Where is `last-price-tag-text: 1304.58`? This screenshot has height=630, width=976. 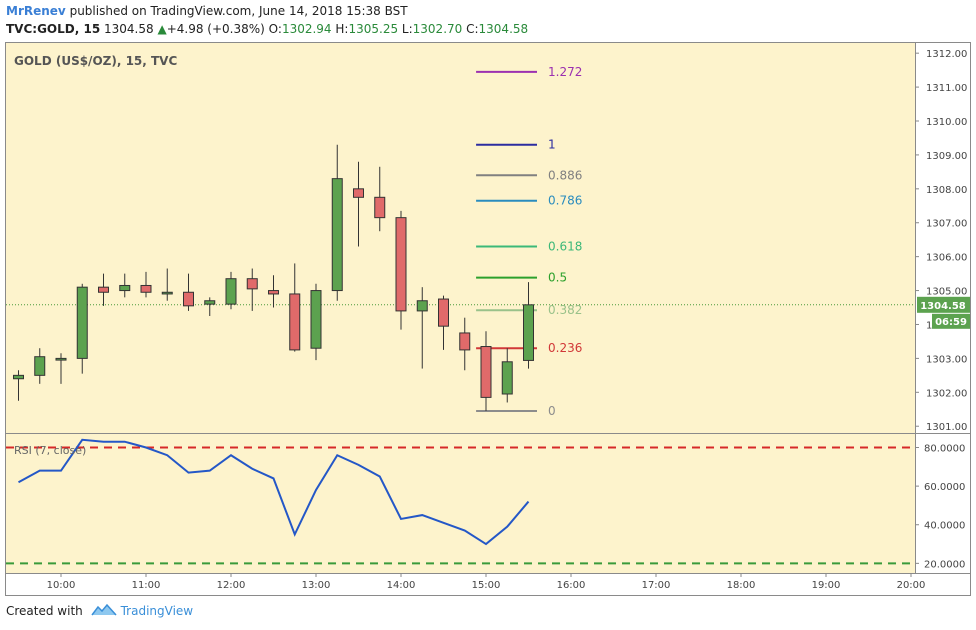 last-price-tag-text: 1304.58 is located at coordinates (943, 306).